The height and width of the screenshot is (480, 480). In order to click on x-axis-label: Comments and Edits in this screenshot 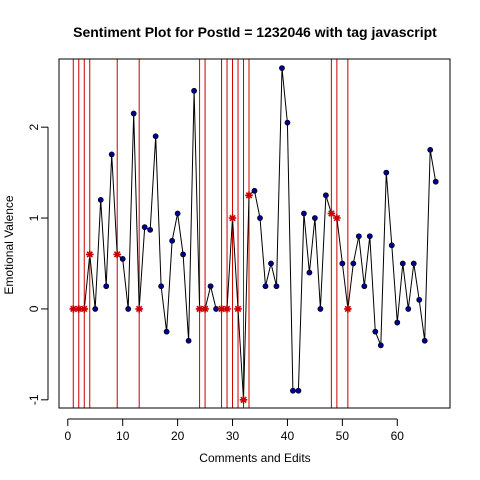, I will do `click(254, 458)`.